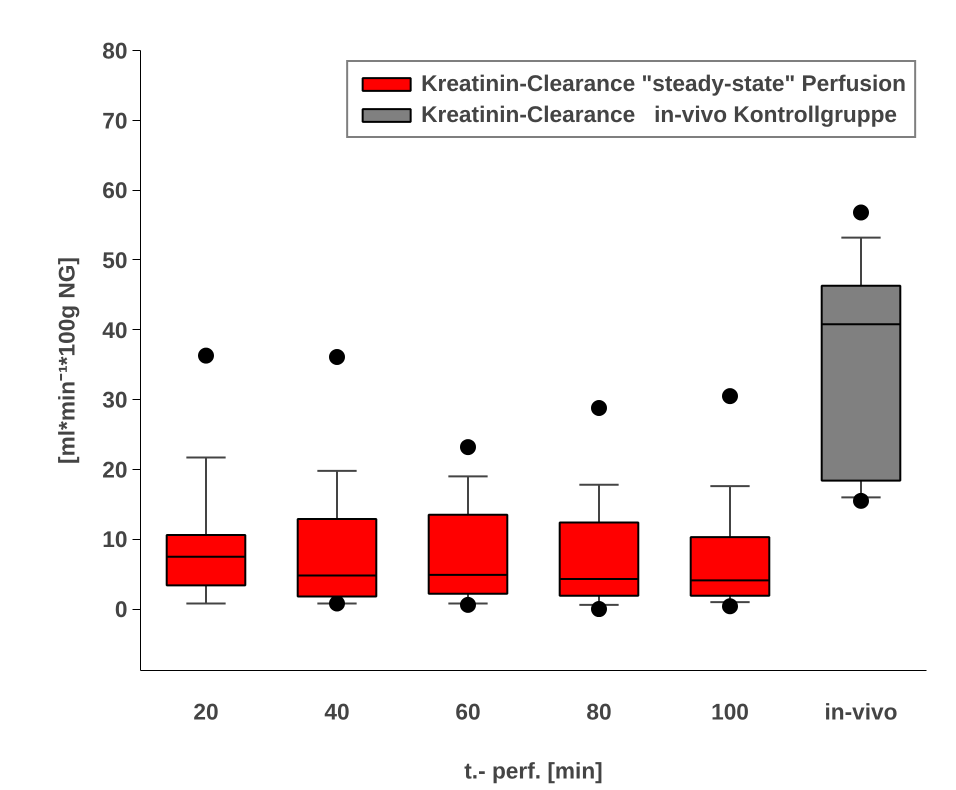 This screenshot has height=790, width=956. What do you see at coordinates (659, 114) in the screenshot?
I see `legend-label: Kreatinin-Clearance in-vivo Kontrollgruppe` at bounding box center [659, 114].